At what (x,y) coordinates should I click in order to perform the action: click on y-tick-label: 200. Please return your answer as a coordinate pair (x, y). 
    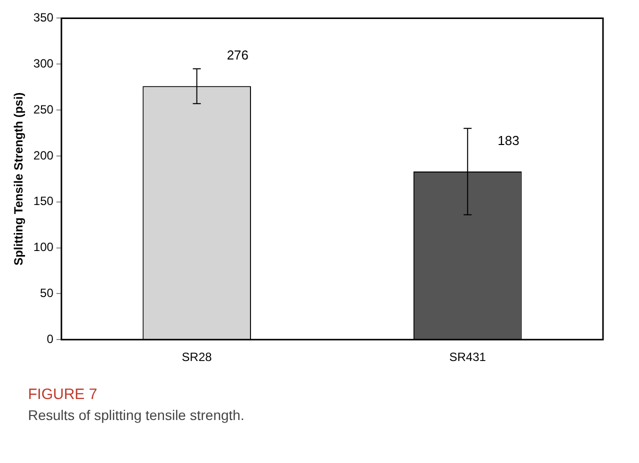
    Looking at the image, I should click on (43, 155).